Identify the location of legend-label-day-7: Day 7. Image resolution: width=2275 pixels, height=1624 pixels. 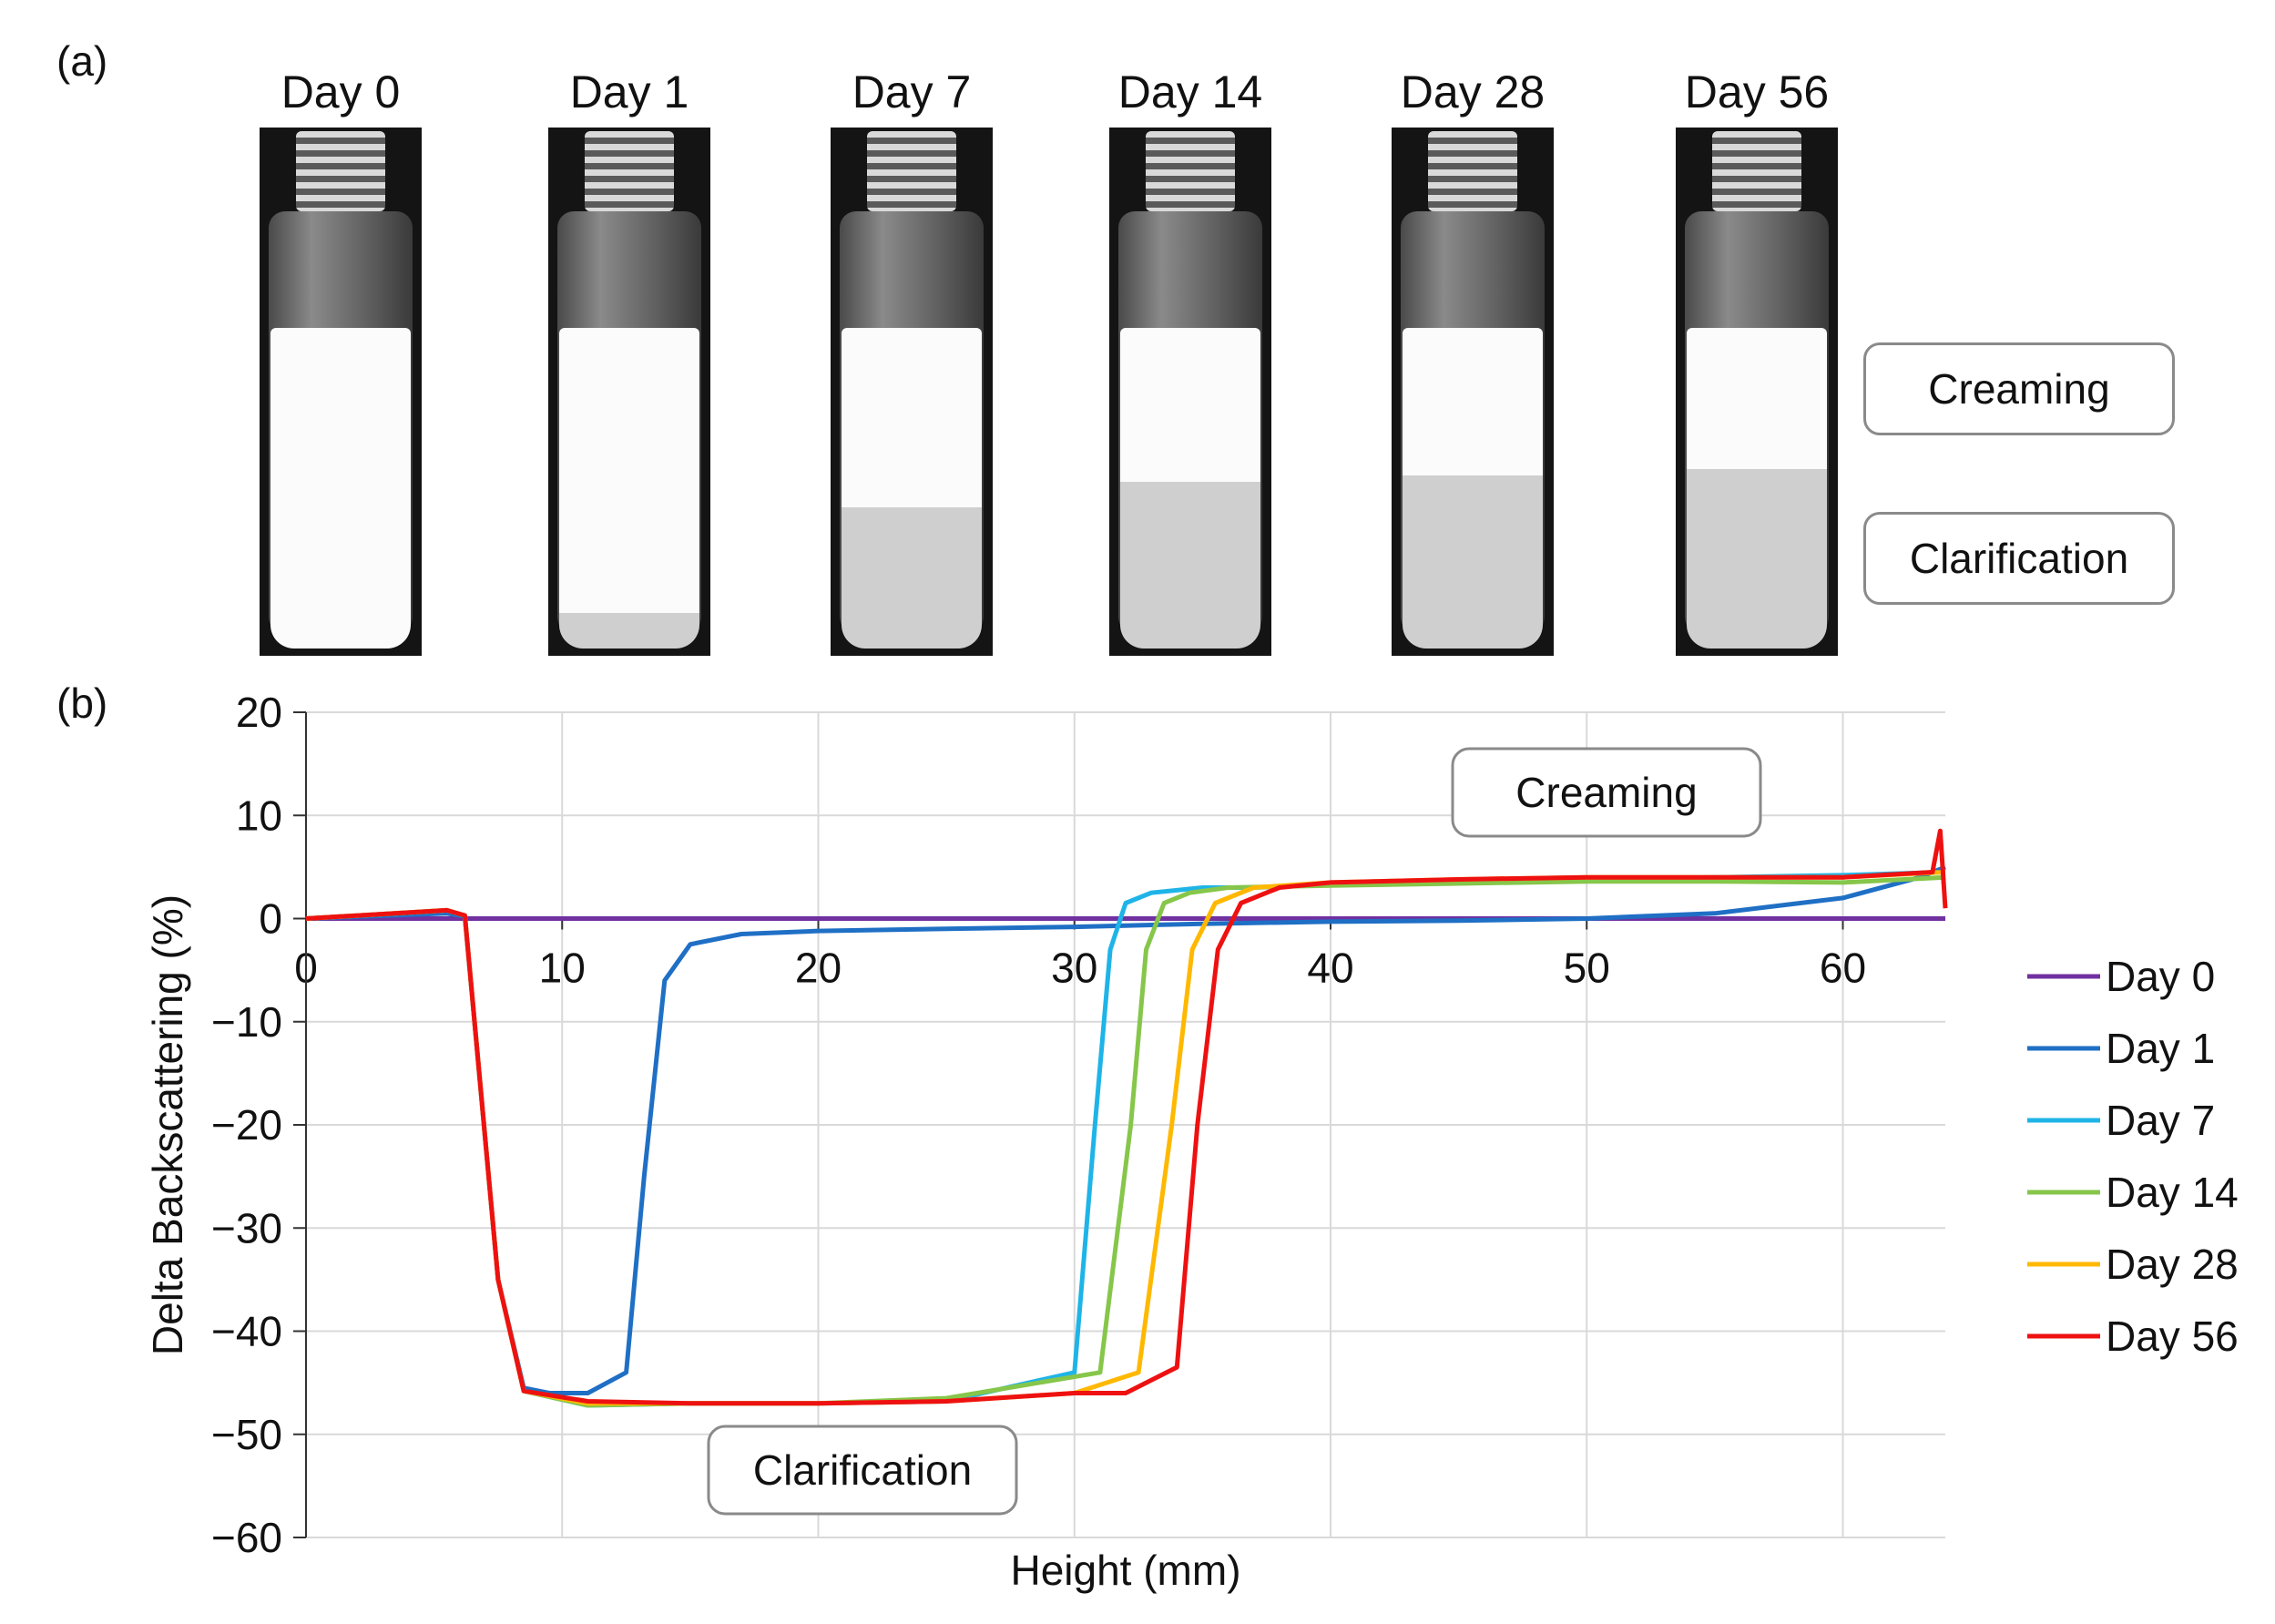
(2160, 1120).